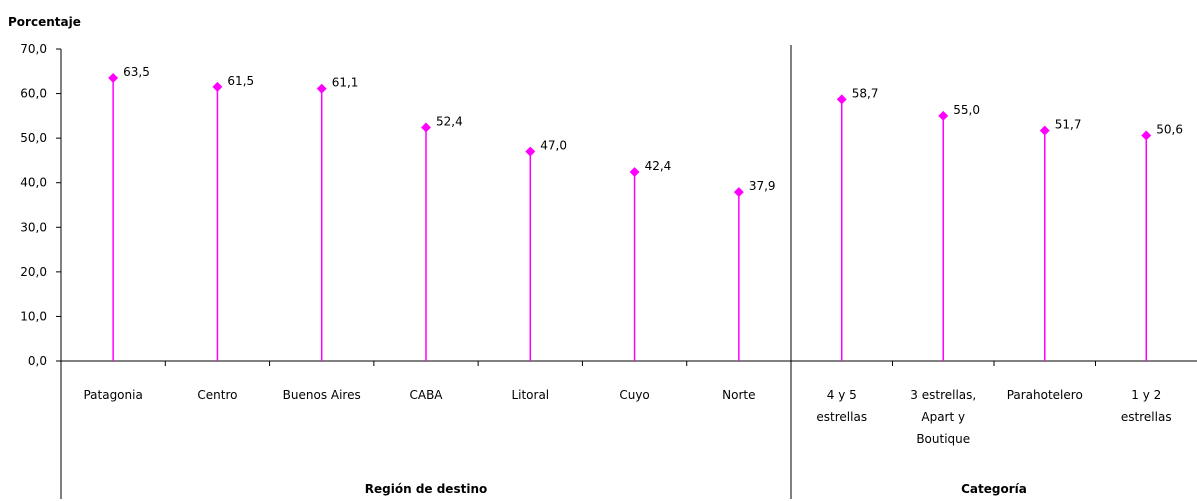 Image resolution: width=1197 pixels, height=501 pixels. What do you see at coordinates (1068, 125) in the screenshot?
I see `data-label: 51,7` at bounding box center [1068, 125].